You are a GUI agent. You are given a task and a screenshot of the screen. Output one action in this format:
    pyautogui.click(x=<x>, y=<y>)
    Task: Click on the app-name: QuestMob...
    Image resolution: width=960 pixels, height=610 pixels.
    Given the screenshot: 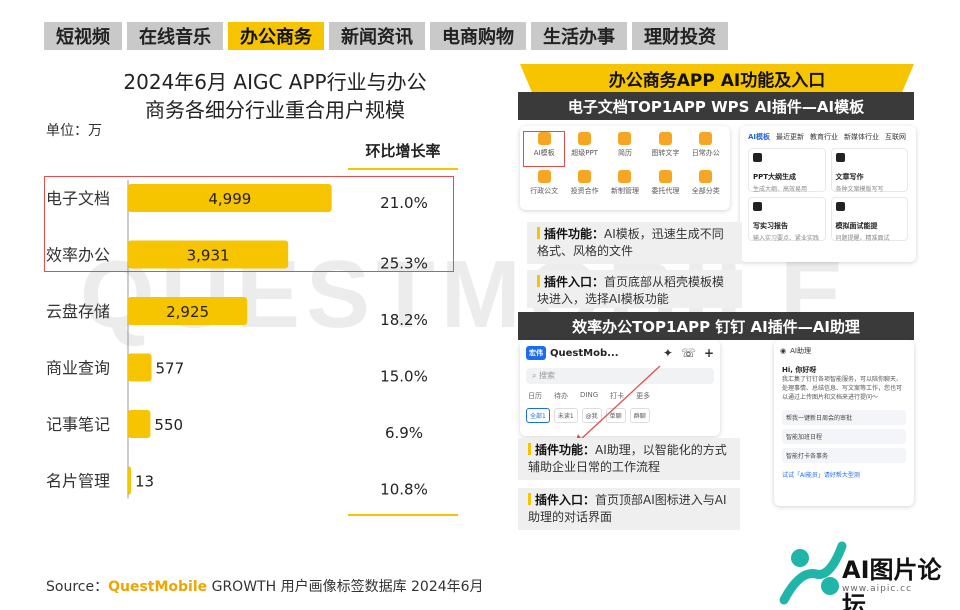 What is the action you would take?
    pyautogui.click(x=584, y=353)
    